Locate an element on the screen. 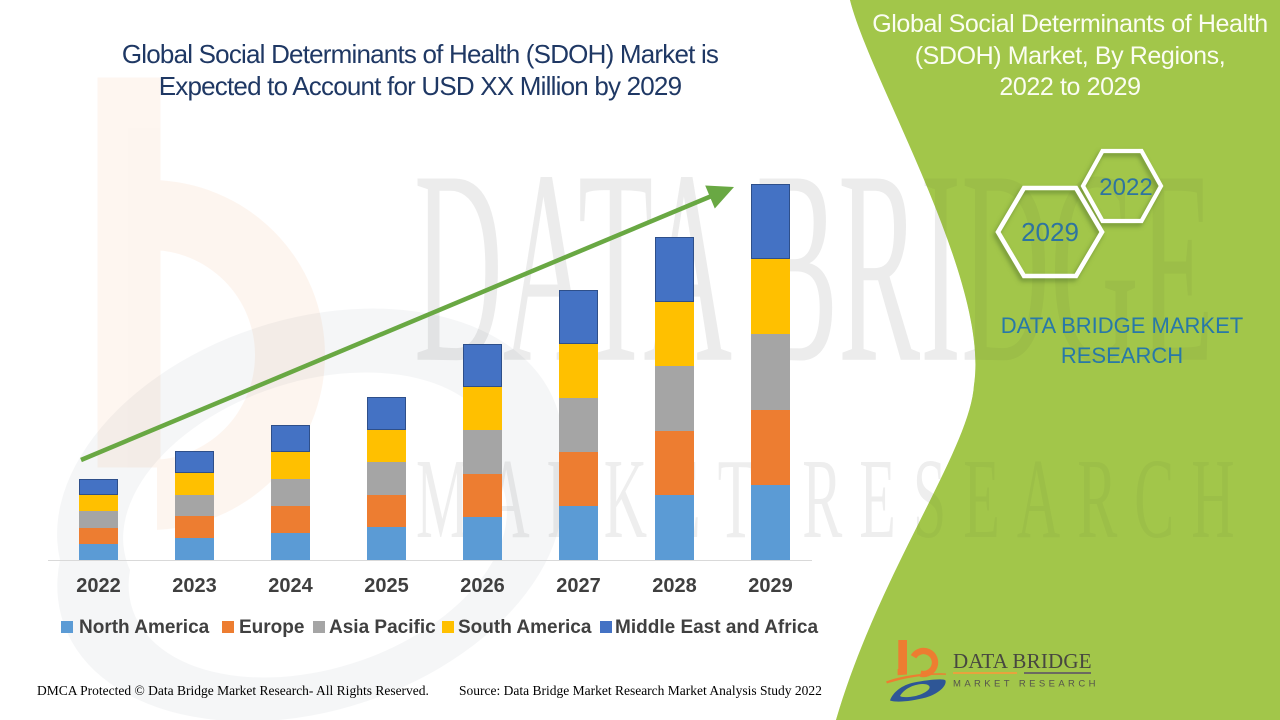  svg-text: 2029 is located at coordinates (1050, 232).